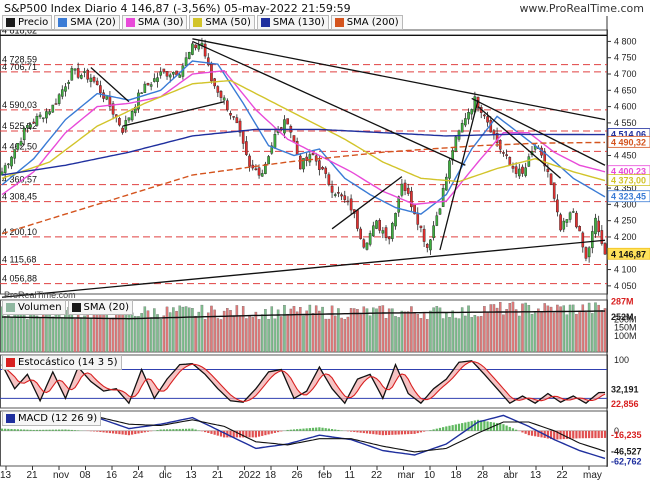  What do you see at coordinates (366, 22) in the screenshot?
I see `legend-item: SMA (200)` at bounding box center [366, 22].